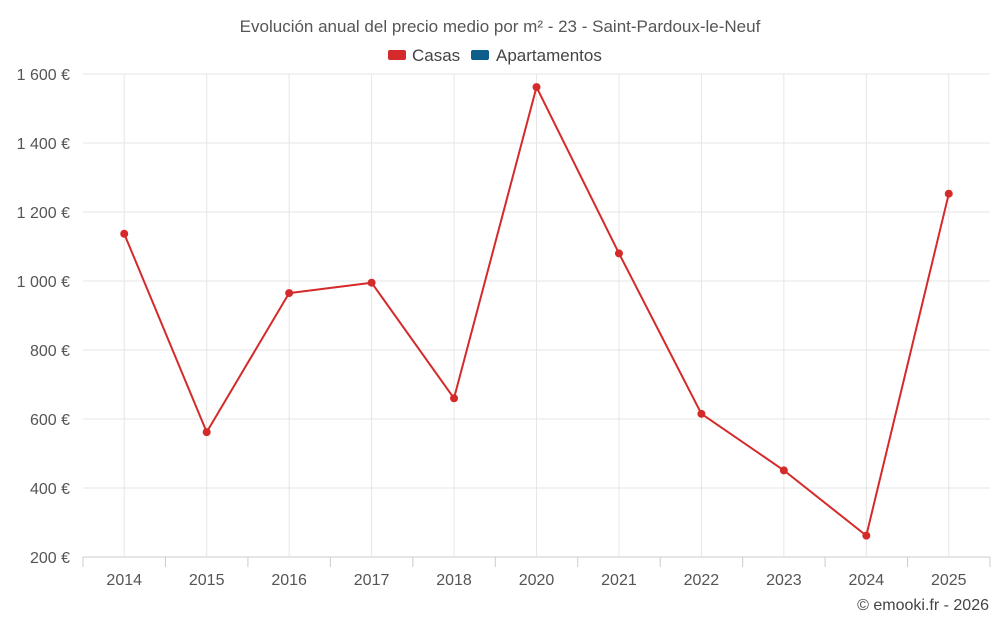 Image resolution: width=1000 pixels, height=625 pixels. I want to click on data-point-casas-2023, so click(783, 470).